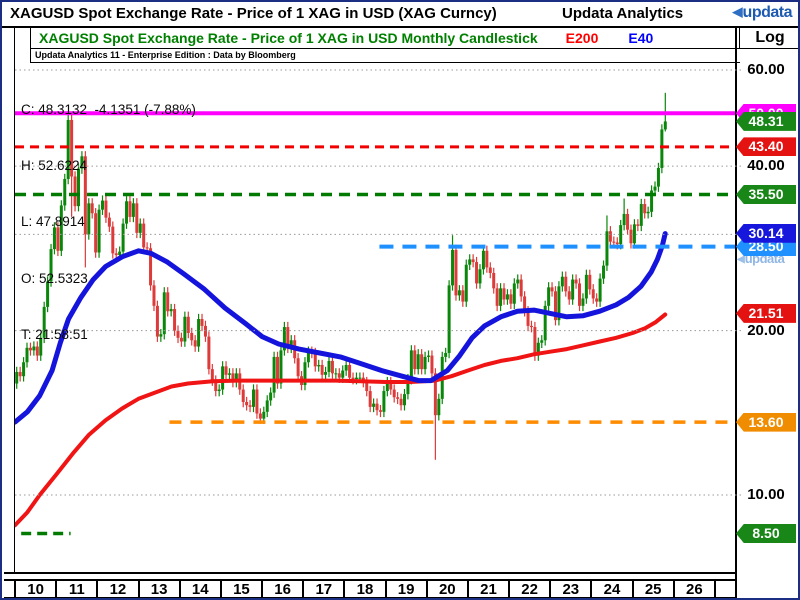  What do you see at coordinates (766, 534) in the screenshot?
I see `price-badge: 8.50` at bounding box center [766, 534].